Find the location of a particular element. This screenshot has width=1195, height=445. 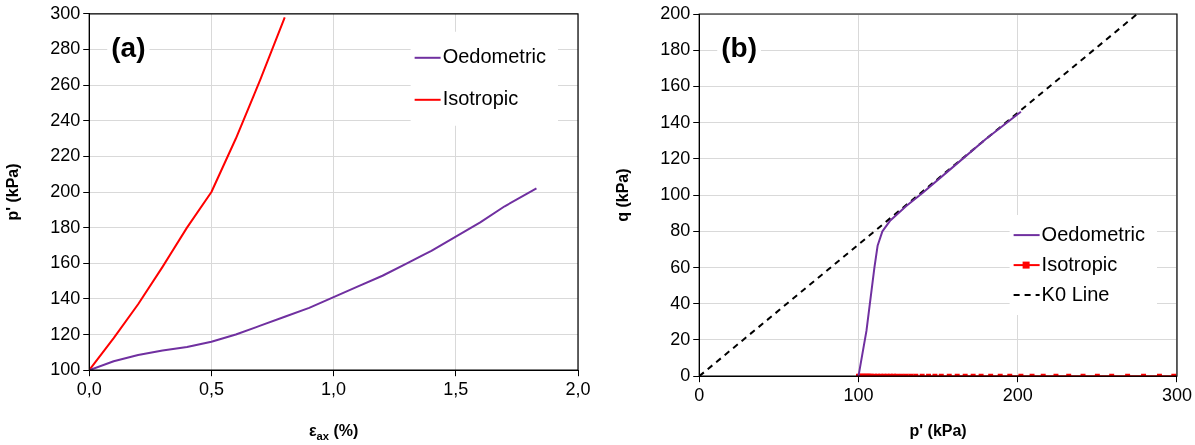

x-tick-label: 0,5 is located at coordinates (211, 388).